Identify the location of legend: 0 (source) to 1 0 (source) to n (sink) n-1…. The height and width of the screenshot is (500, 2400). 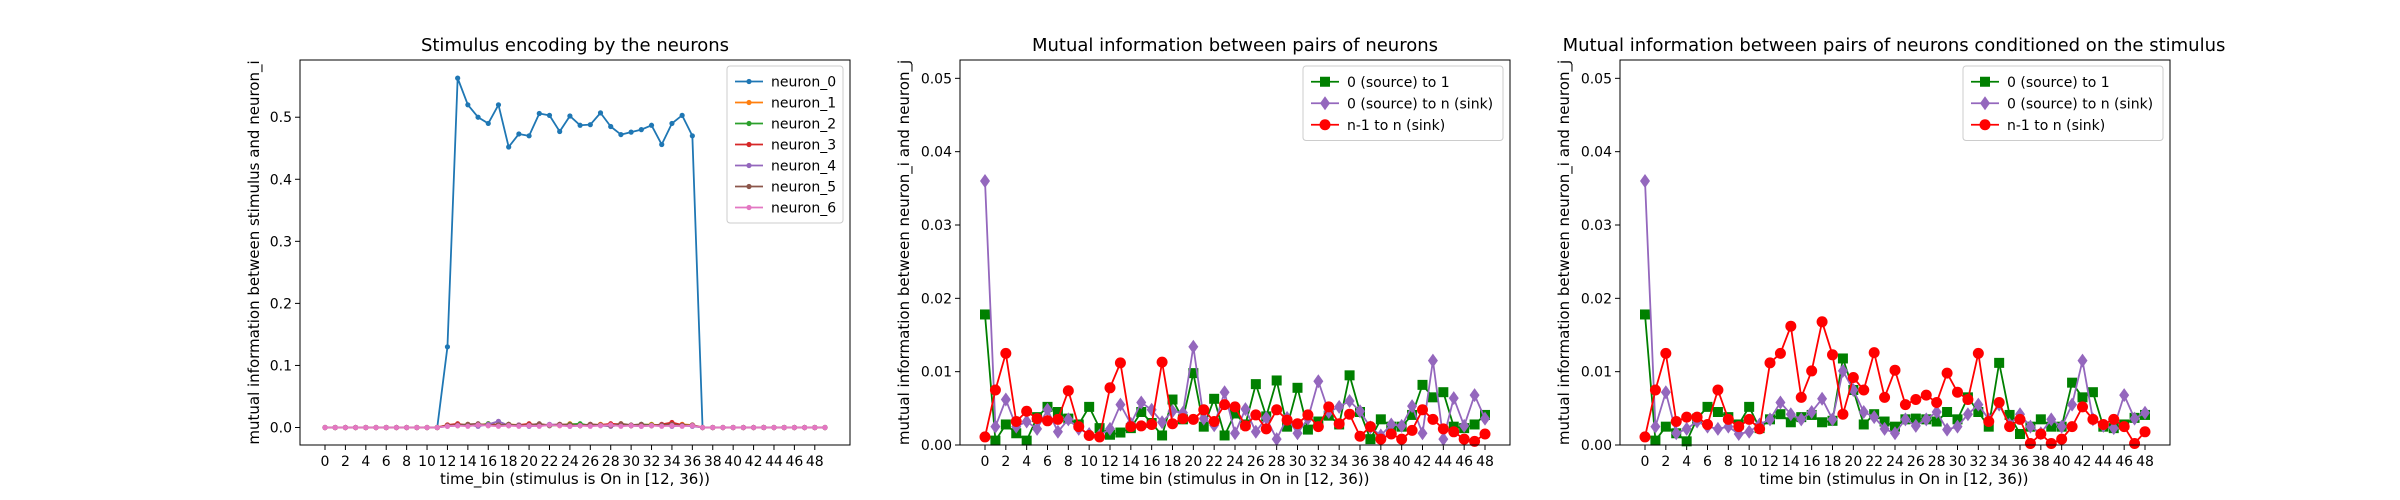
(1403, 103).